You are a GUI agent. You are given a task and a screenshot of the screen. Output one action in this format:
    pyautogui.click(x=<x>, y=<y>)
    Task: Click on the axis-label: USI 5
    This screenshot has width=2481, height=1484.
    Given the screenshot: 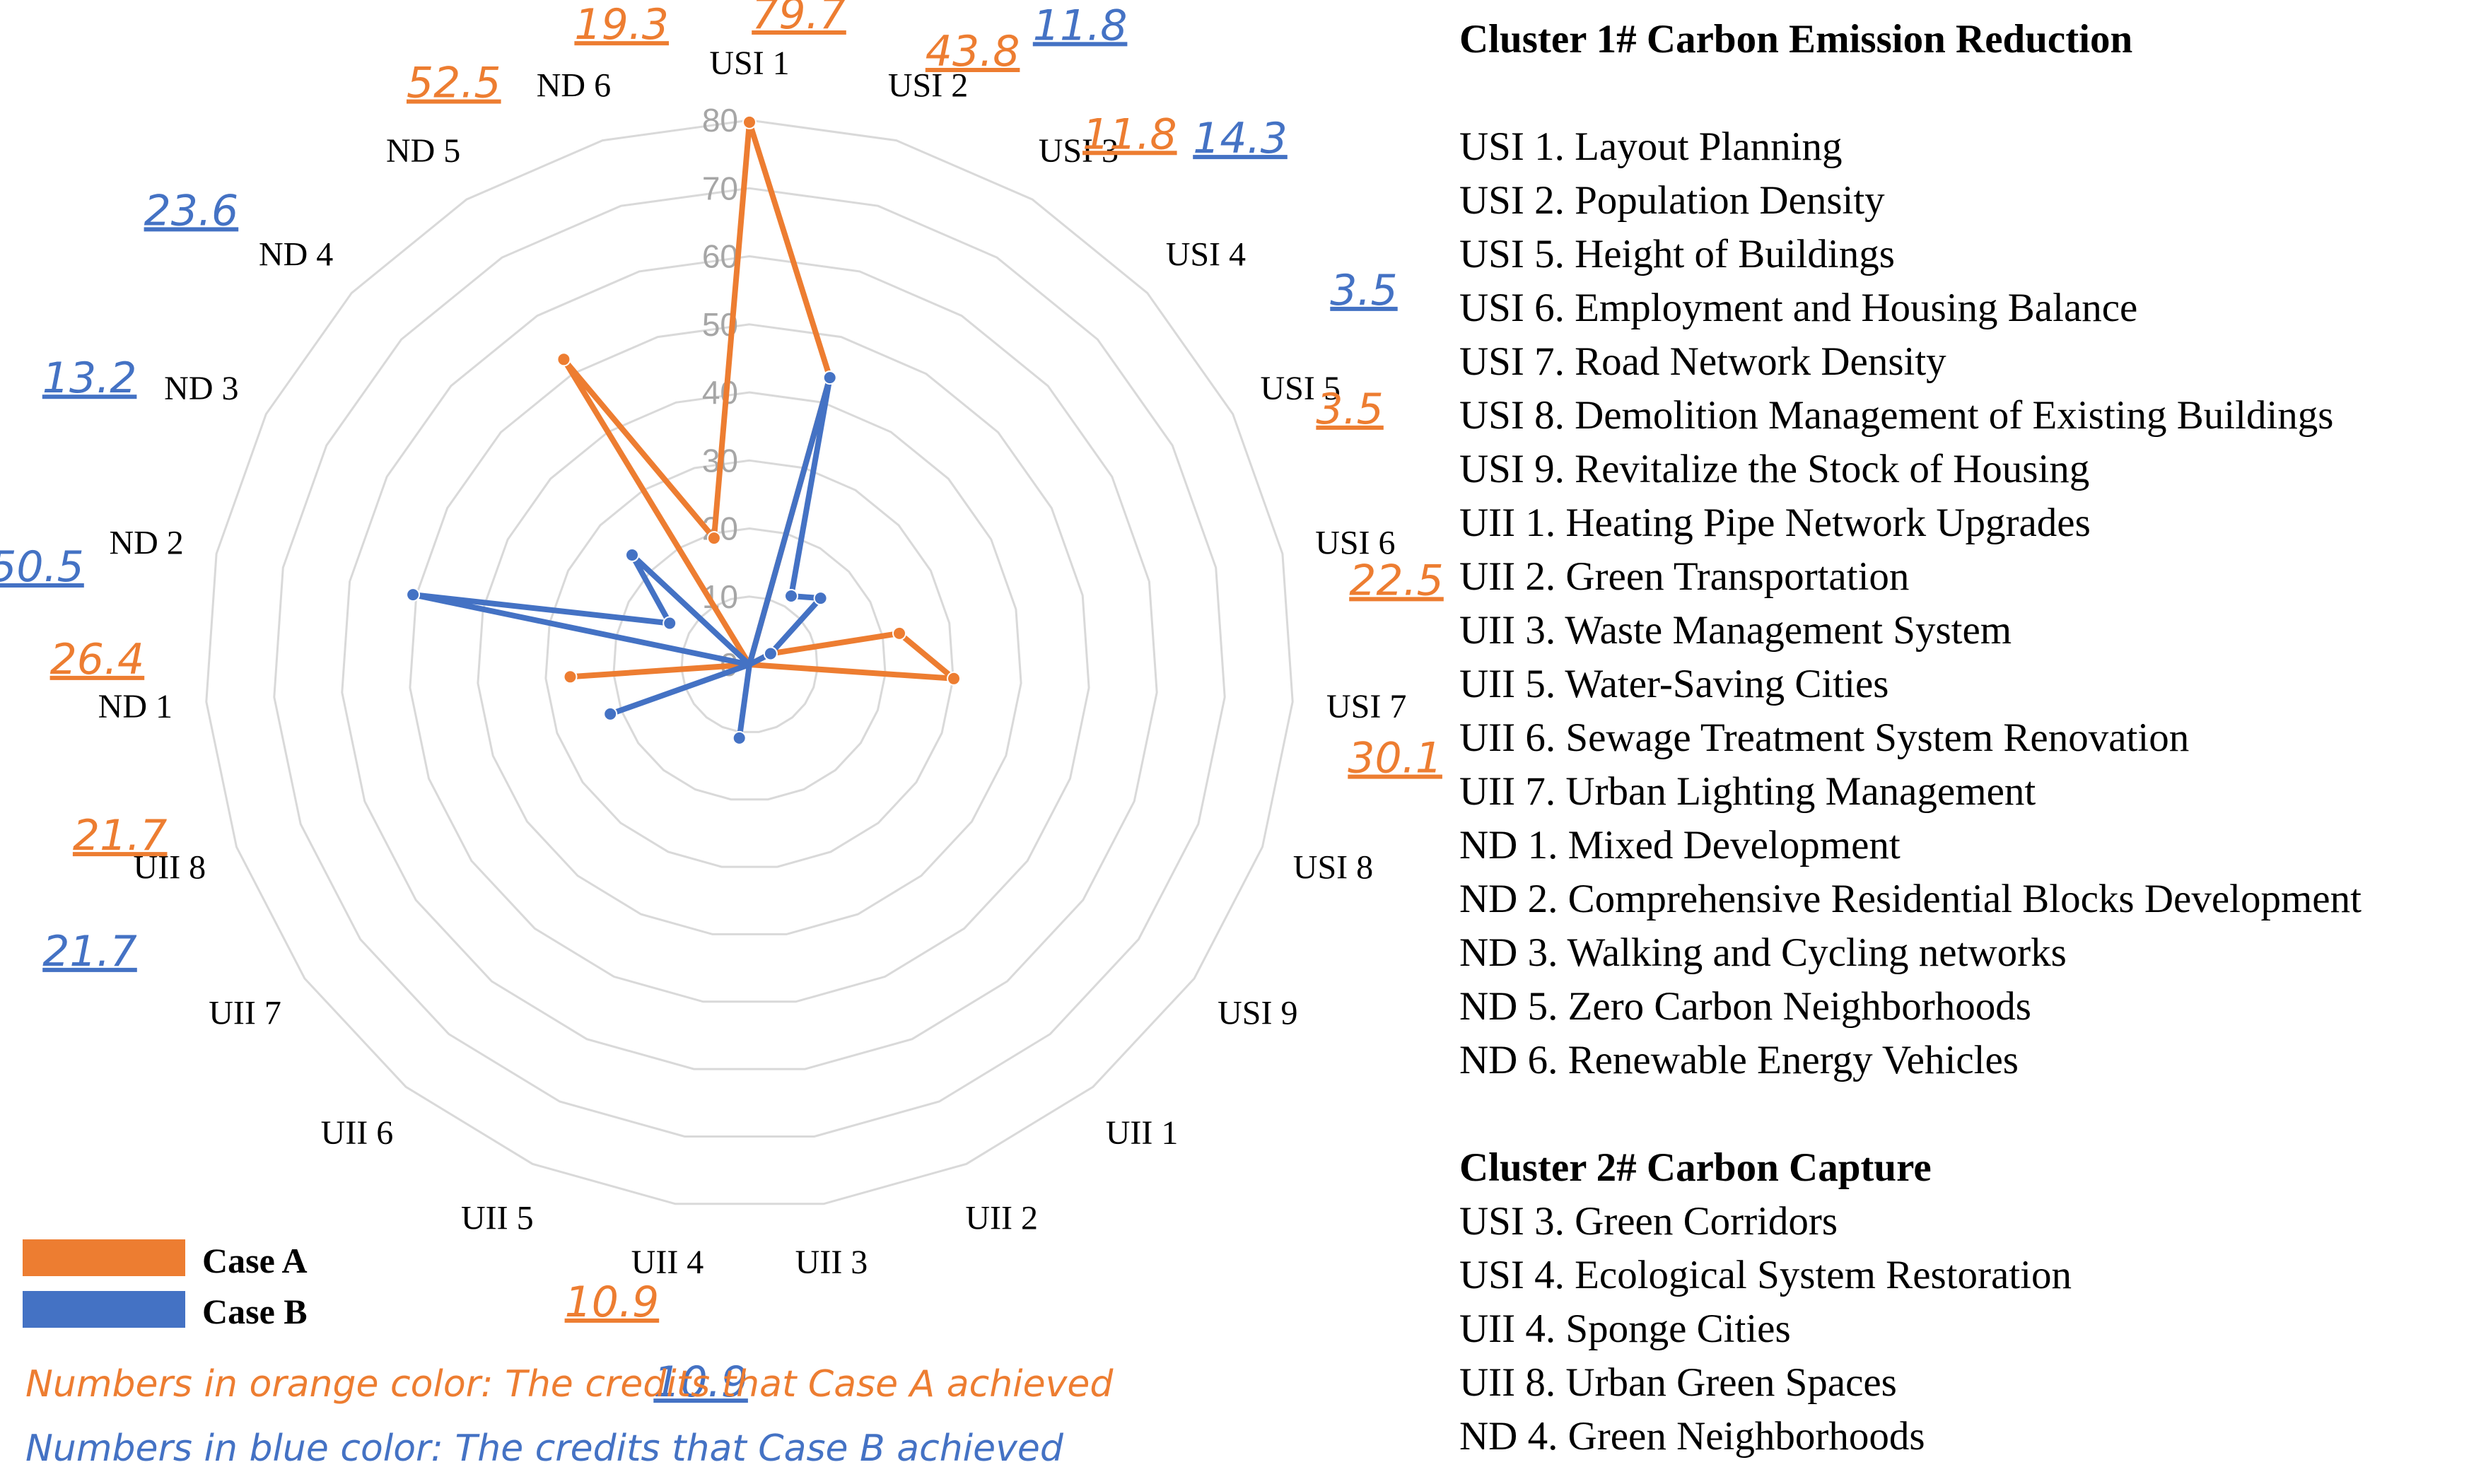 What is the action you would take?
    pyautogui.click(x=1301, y=388)
    